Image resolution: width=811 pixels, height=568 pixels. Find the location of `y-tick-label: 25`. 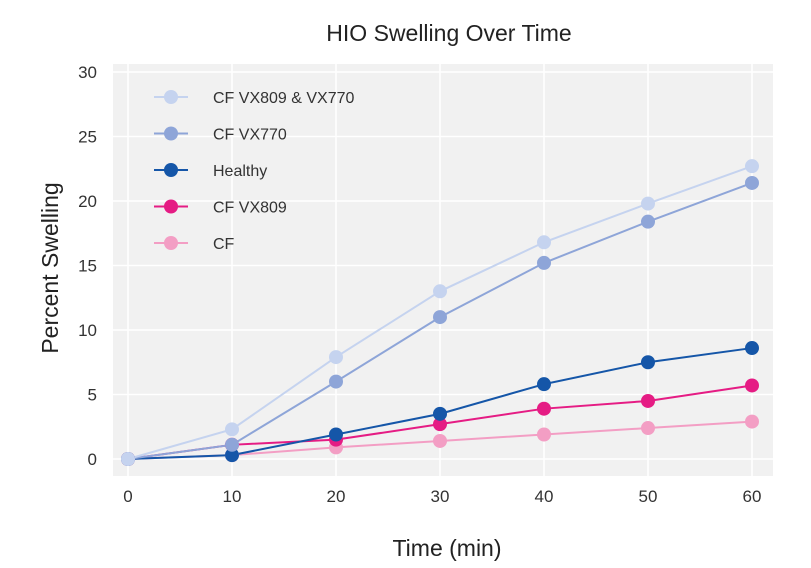

y-tick-label: 25 is located at coordinates (87, 137).